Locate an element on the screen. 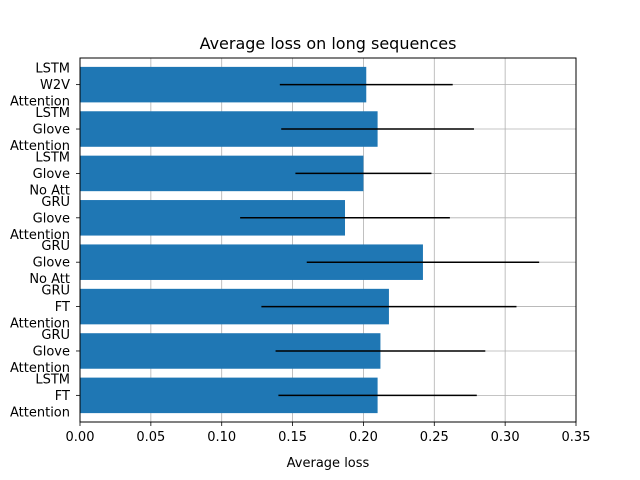 This screenshot has width=640, height=480. x-tick-label: 0.25 is located at coordinates (434, 437).